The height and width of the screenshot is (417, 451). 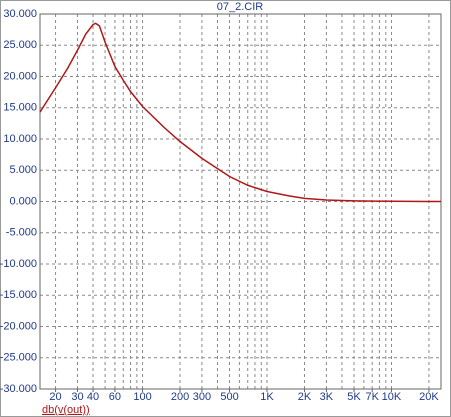 I want to click on x-tick-label: 300, so click(x=202, y=397).